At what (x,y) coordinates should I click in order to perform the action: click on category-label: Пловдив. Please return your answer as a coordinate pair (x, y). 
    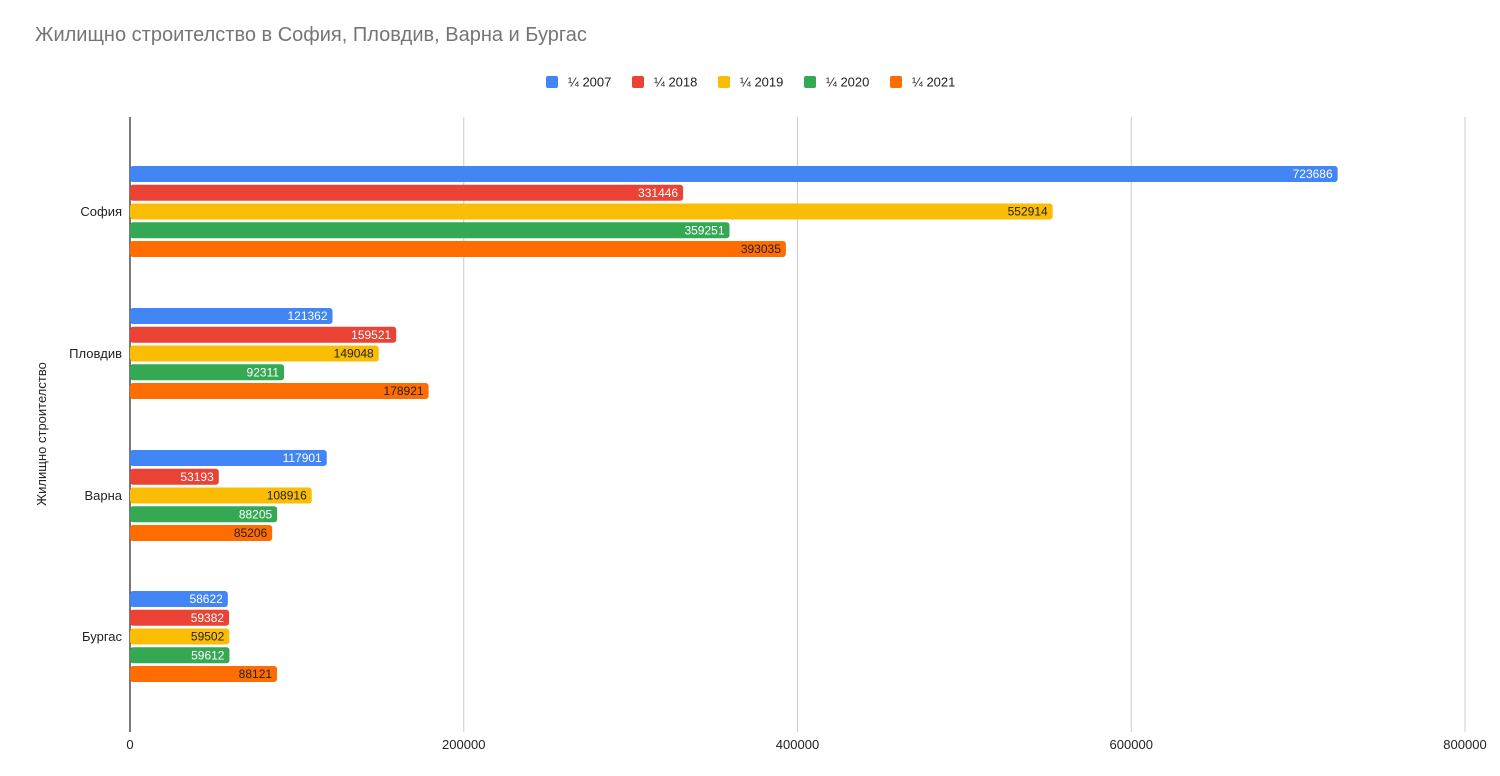
    Looking at the image, I should click on (95, 353).